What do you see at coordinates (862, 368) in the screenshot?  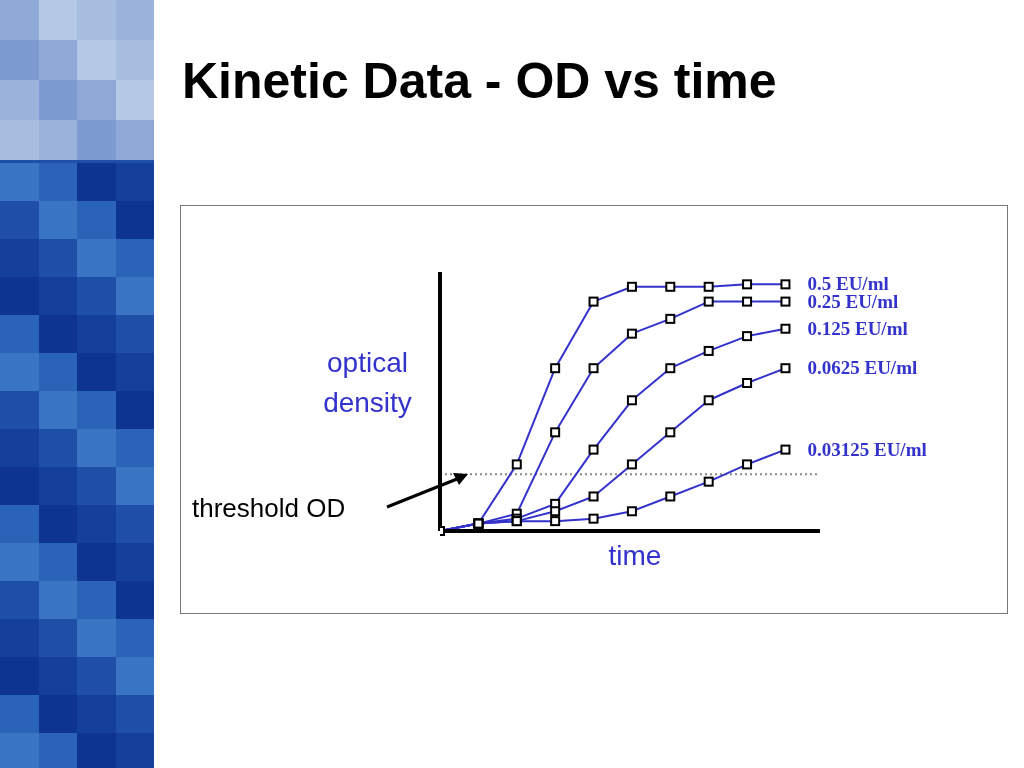 I see `series-label: 0.0625 EU/ml` at bounding box center [862, 368].